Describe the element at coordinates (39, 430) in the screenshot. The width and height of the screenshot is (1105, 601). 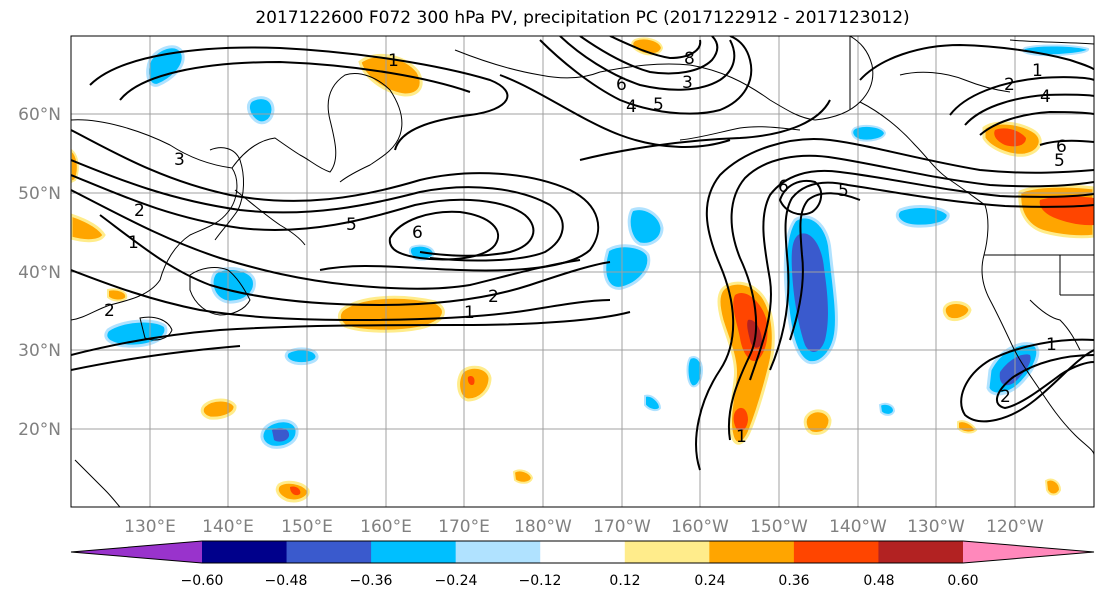
I see `lat-label-20n: 20°N` at that location.